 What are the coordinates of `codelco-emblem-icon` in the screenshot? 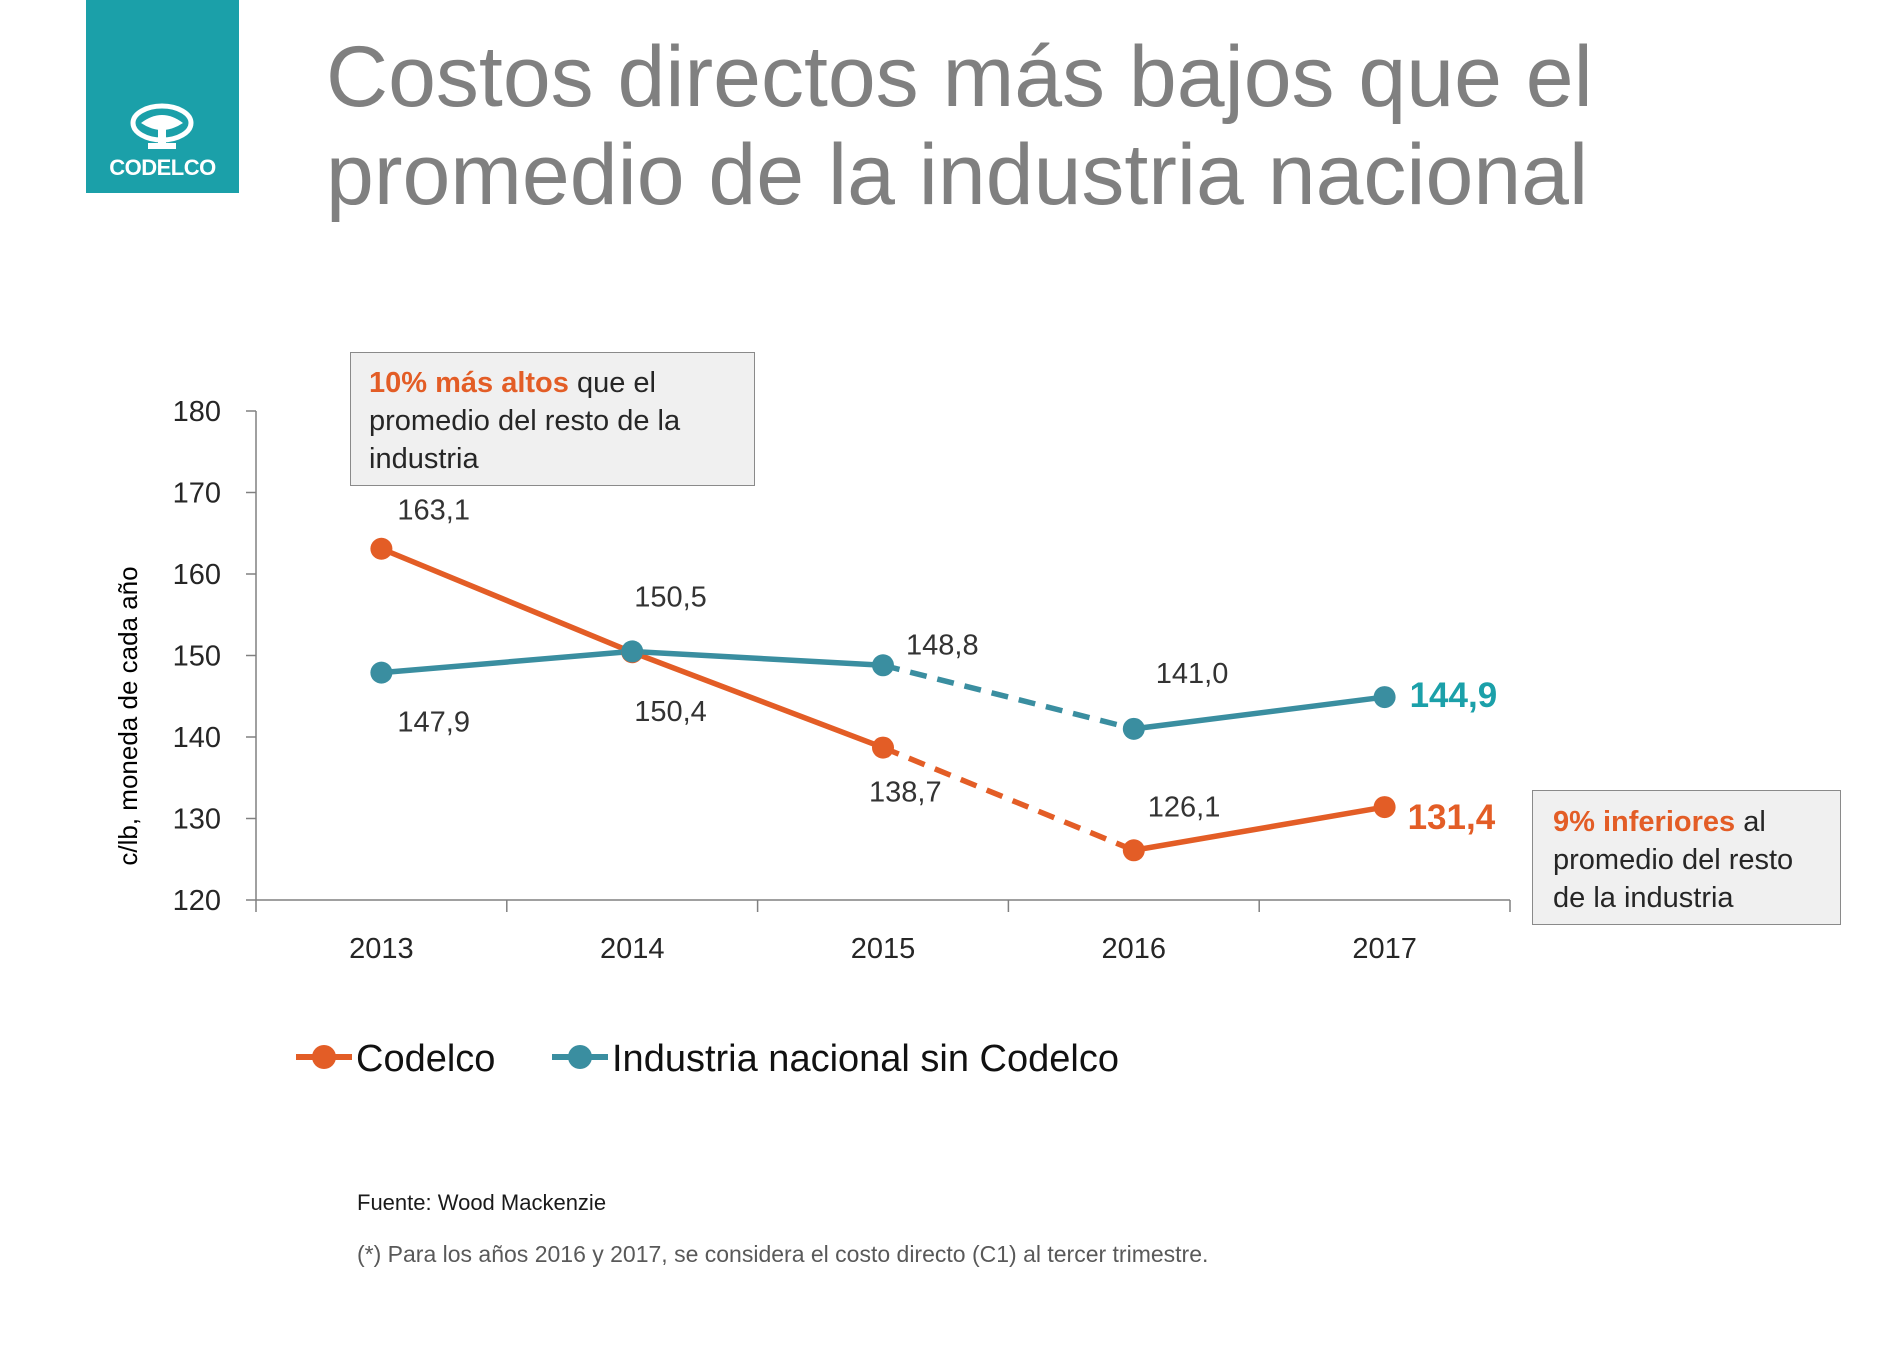 It's located at (162, 126).